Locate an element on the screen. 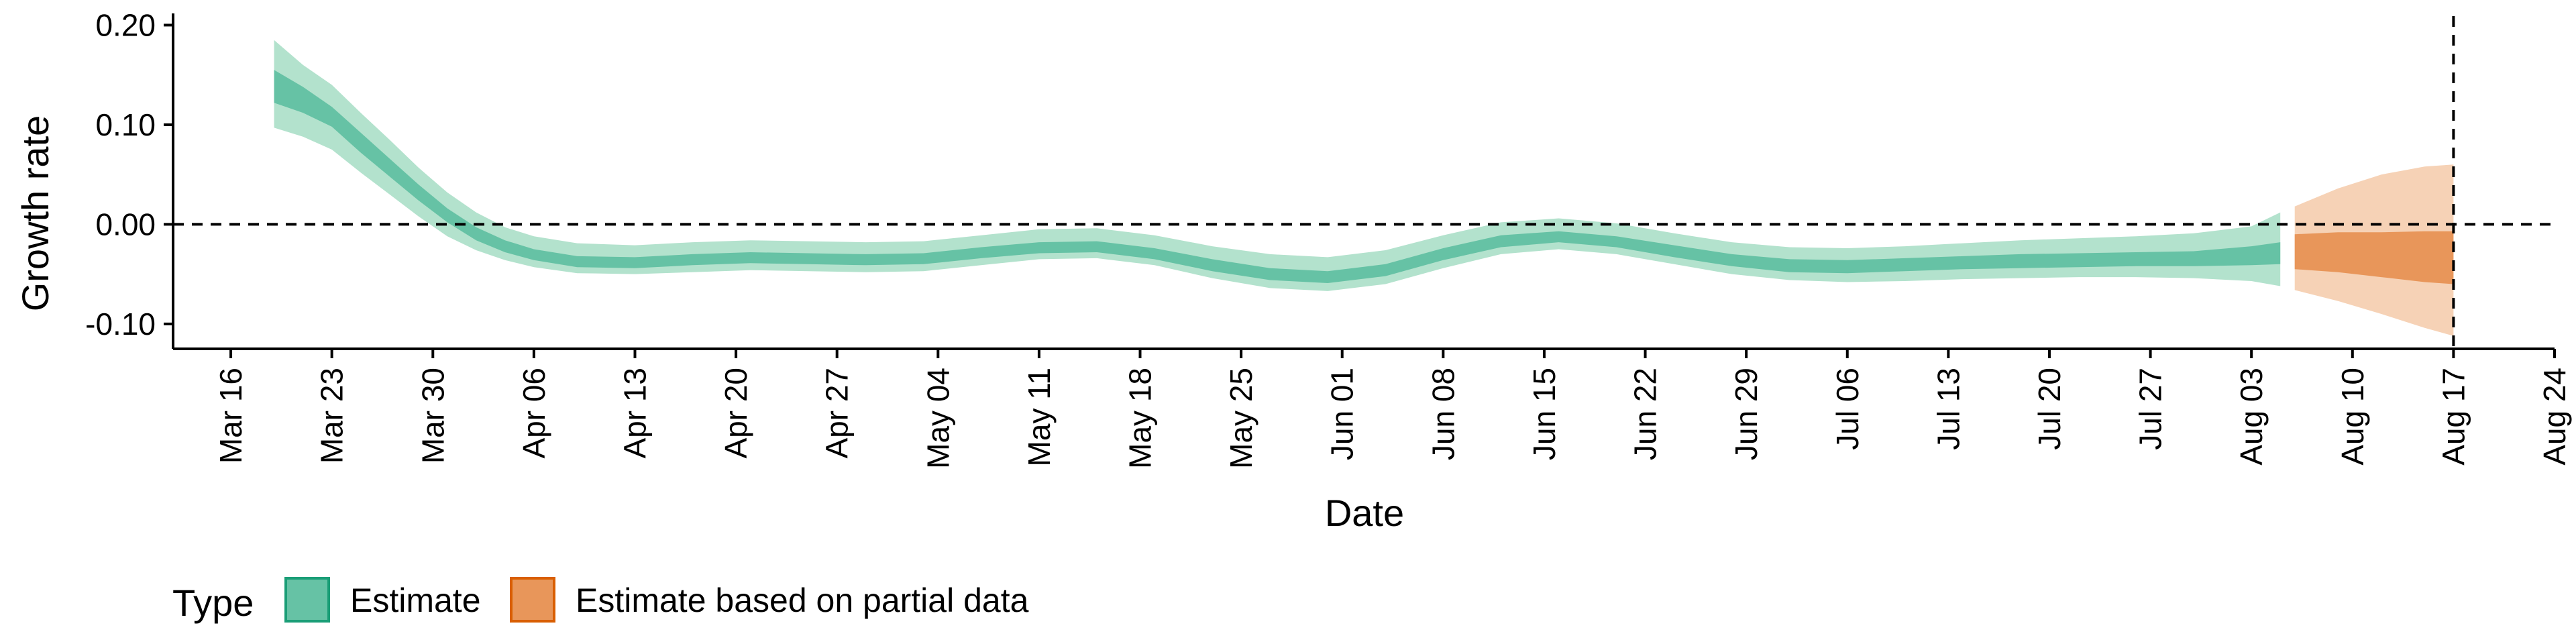 This screenshot has width=2576, height=644. x-tick-label: Jul 20 is located at coordinates (2049, 409).